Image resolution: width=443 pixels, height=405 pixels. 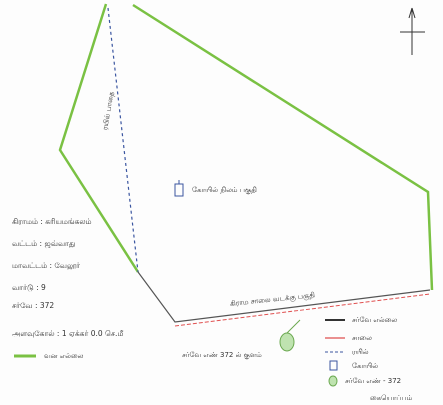 What do you see at coordinates (68, 333) in the screenshot?
I see `scale-text: அளவுகோல் : 1 ஏக்கர் 0.0 செ.மீ` at bounding box center [68, 333].